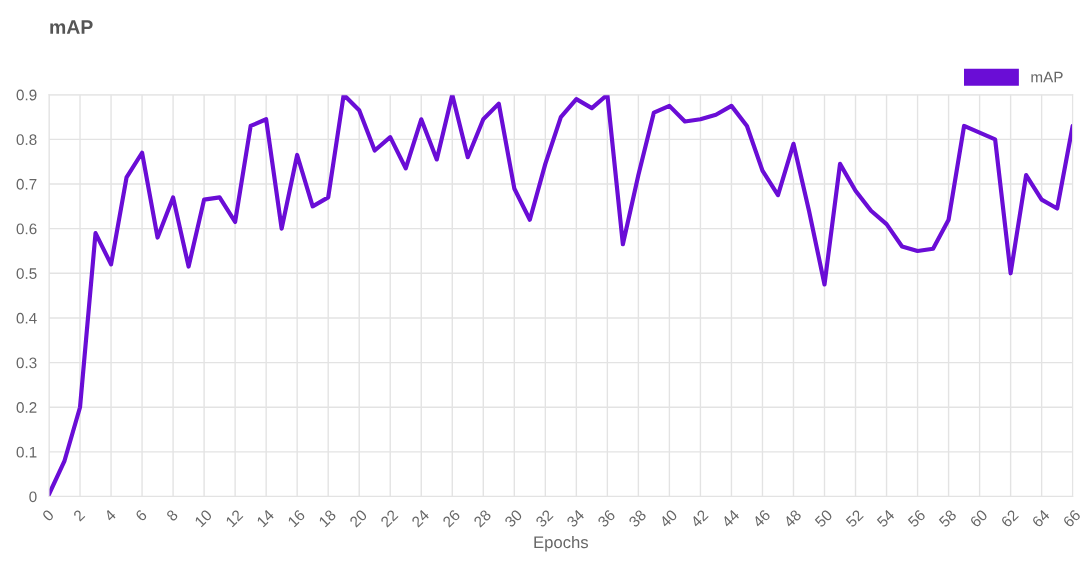  What do you see at coordinates (730, 518) in the screenshot?
I see `x-tick-label: 44` at bounding box center [730, 518].